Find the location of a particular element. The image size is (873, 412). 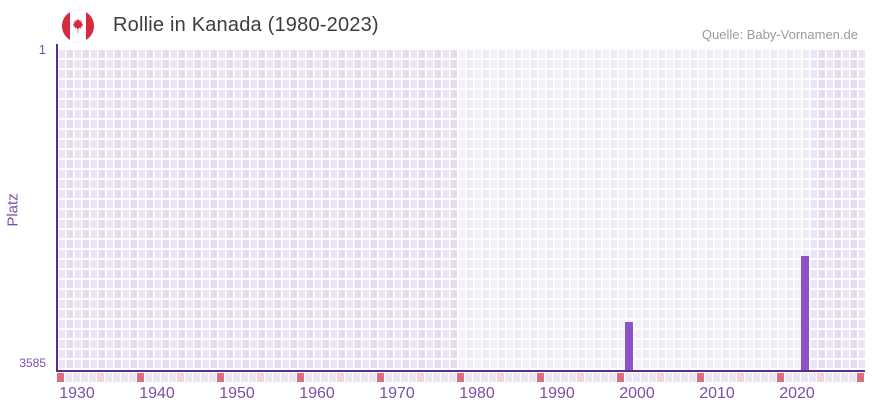

timeline-cell-1986 is located at coordinates (524, 377).